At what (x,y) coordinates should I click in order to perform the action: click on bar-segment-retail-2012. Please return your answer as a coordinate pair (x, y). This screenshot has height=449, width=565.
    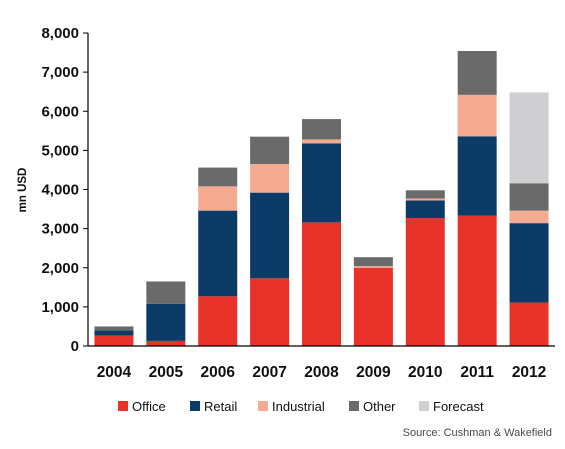
    Looking at the image, I should click on (529, 263).